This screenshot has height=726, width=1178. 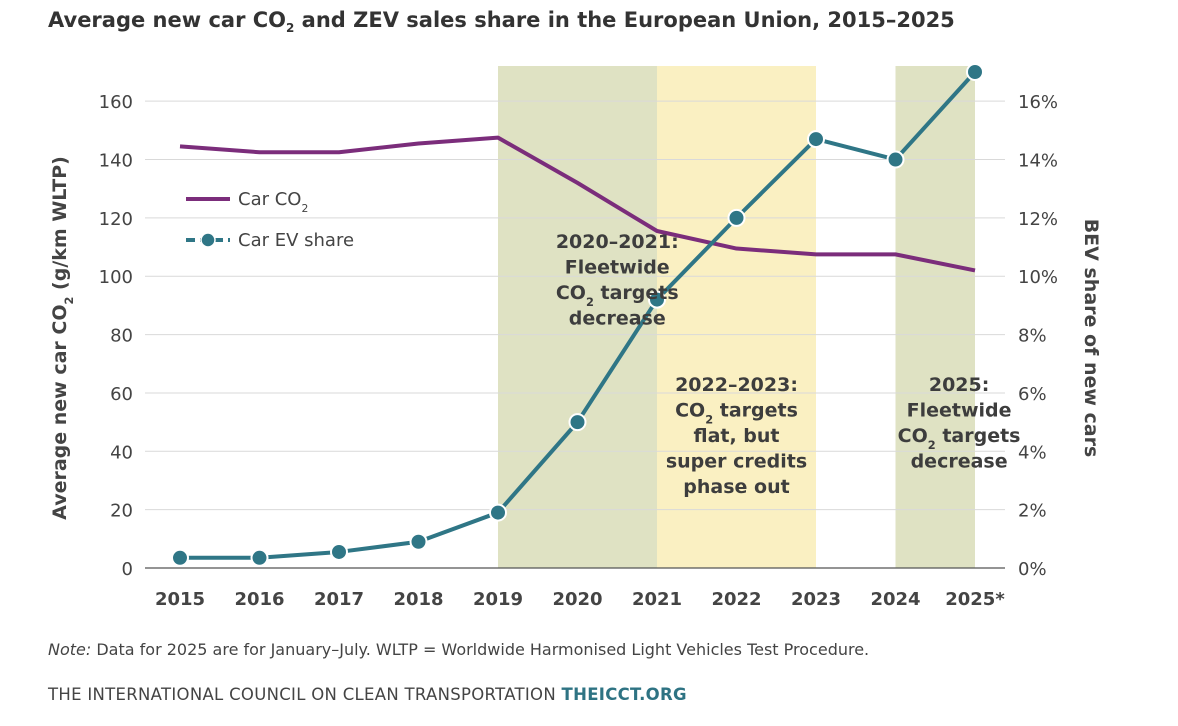 I want to click on y-left-tick-label: 20, so click(x=121, y=511).